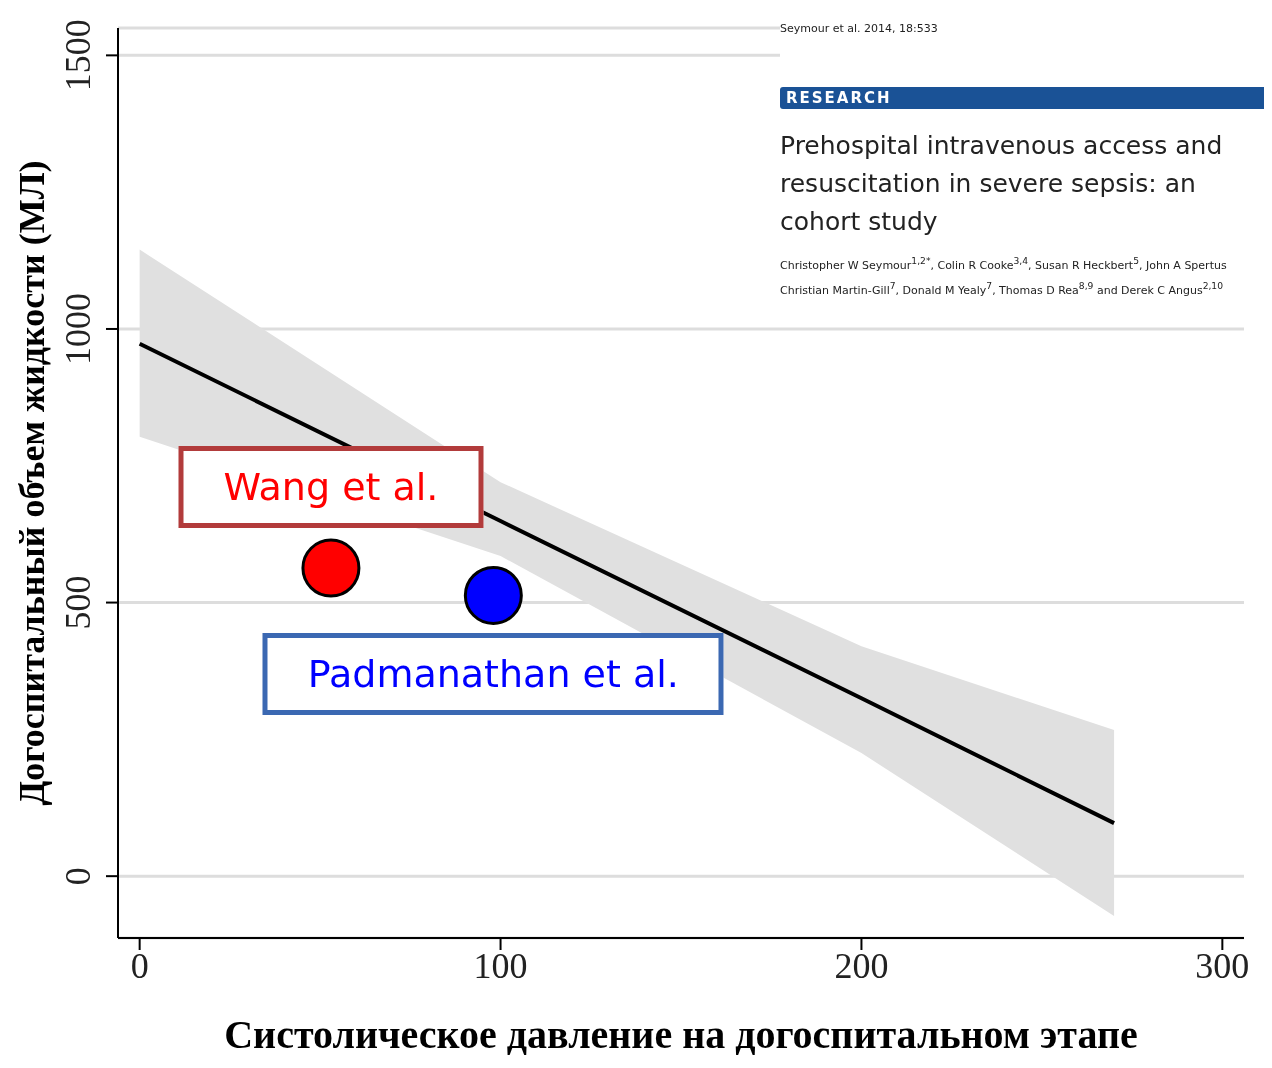  I want to click on x-tick-label: 100, so click(500, 965).